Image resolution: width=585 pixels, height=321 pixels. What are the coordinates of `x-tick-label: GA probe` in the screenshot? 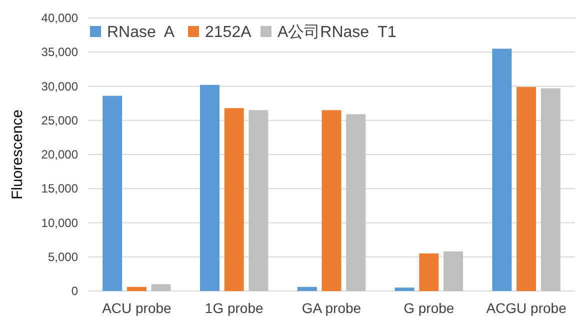 It's located at (332, 308).